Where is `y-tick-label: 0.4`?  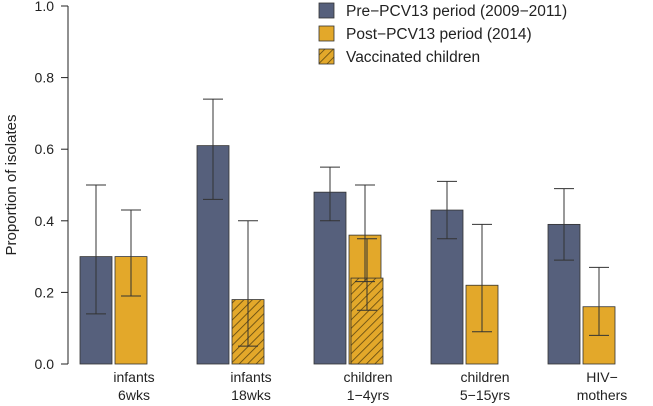 y-tick-label: 0.4 is located at coordinates (45, 221).